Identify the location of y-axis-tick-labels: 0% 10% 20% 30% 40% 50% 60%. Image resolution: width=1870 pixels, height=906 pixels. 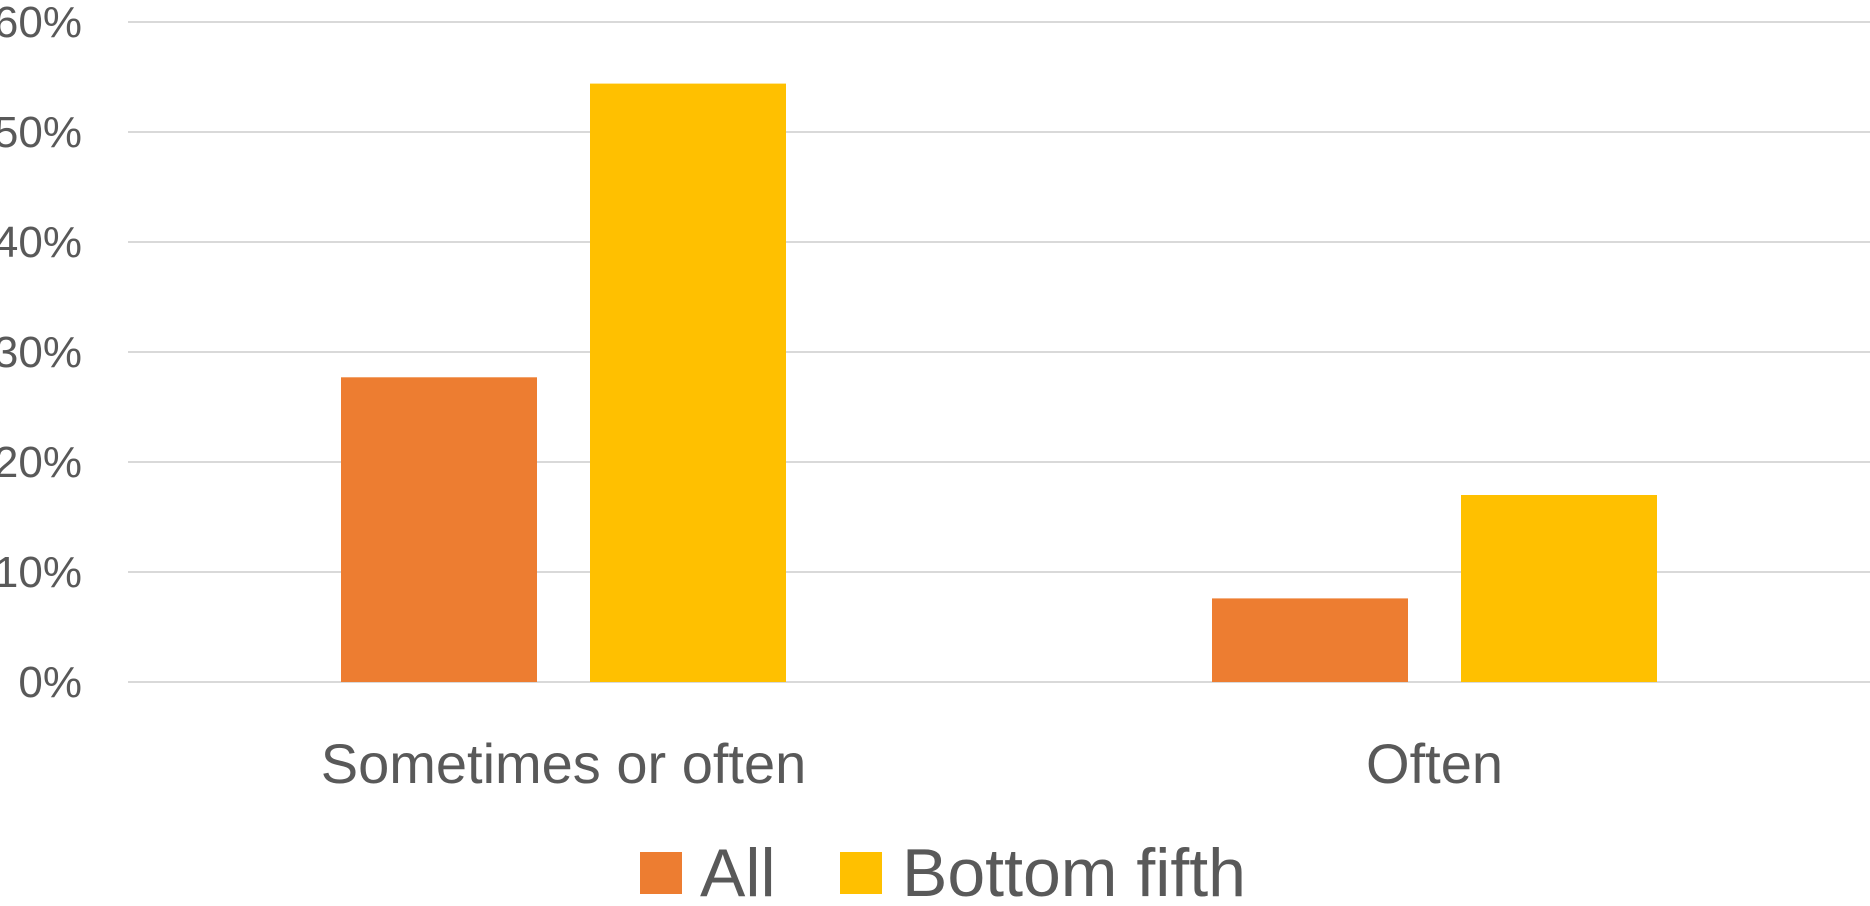
(41, 353).